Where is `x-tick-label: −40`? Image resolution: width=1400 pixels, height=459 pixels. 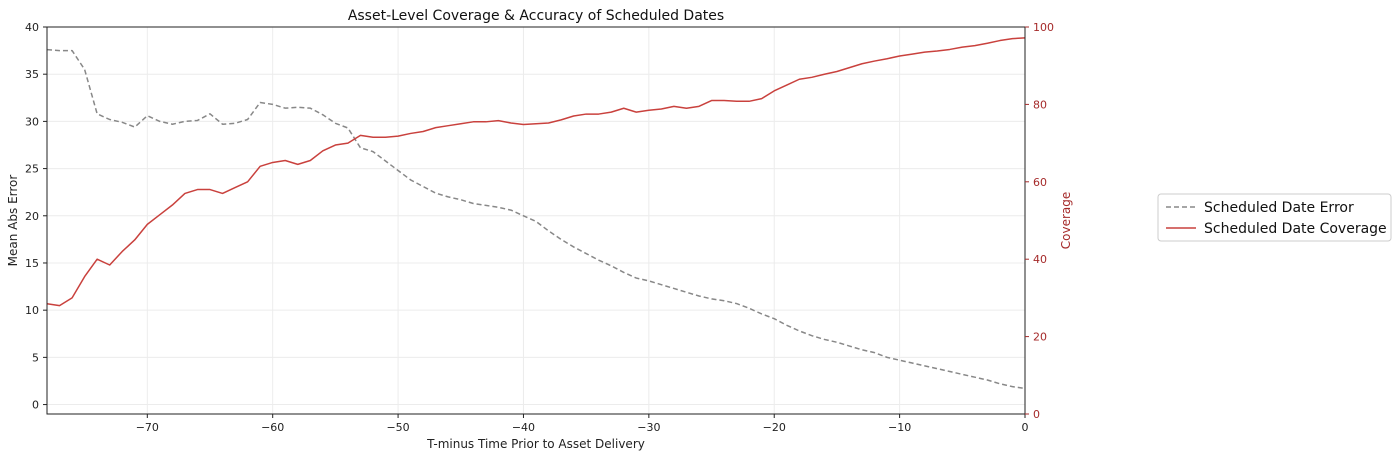
x-tick-label: −40 is located at coordinates (523, 427).